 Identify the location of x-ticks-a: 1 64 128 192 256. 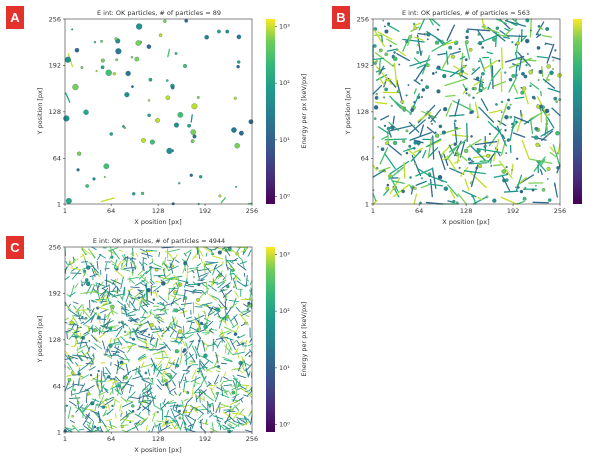
(160, 209).